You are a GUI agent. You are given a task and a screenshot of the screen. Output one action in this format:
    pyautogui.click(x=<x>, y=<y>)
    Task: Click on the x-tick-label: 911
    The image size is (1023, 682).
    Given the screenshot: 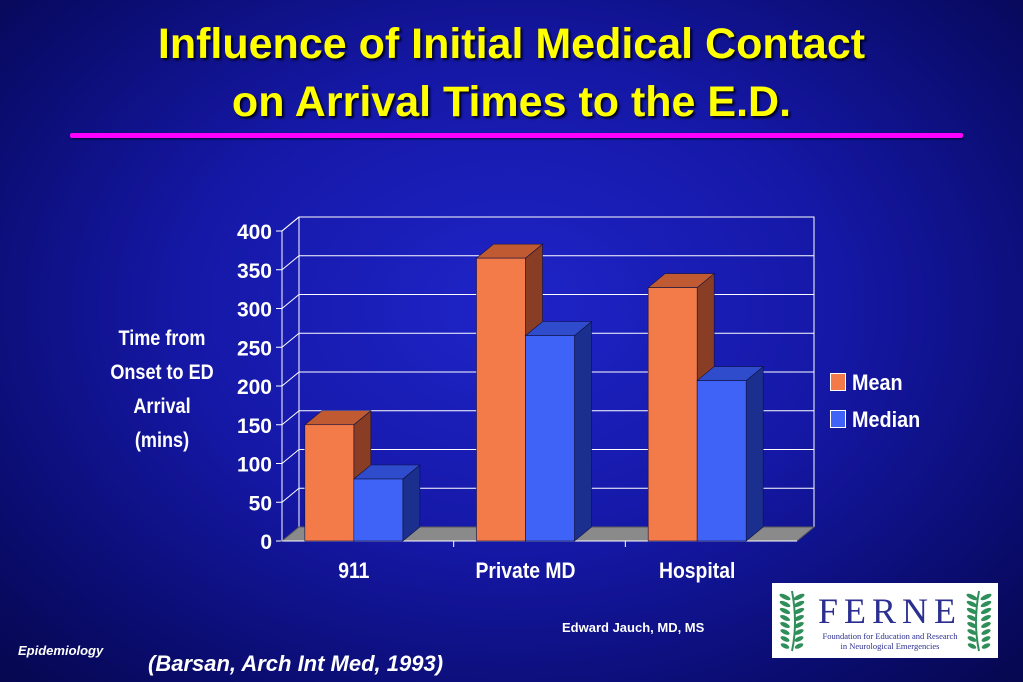 What is the action you would take?
    pyautogui.click(x=353, y=571)
    